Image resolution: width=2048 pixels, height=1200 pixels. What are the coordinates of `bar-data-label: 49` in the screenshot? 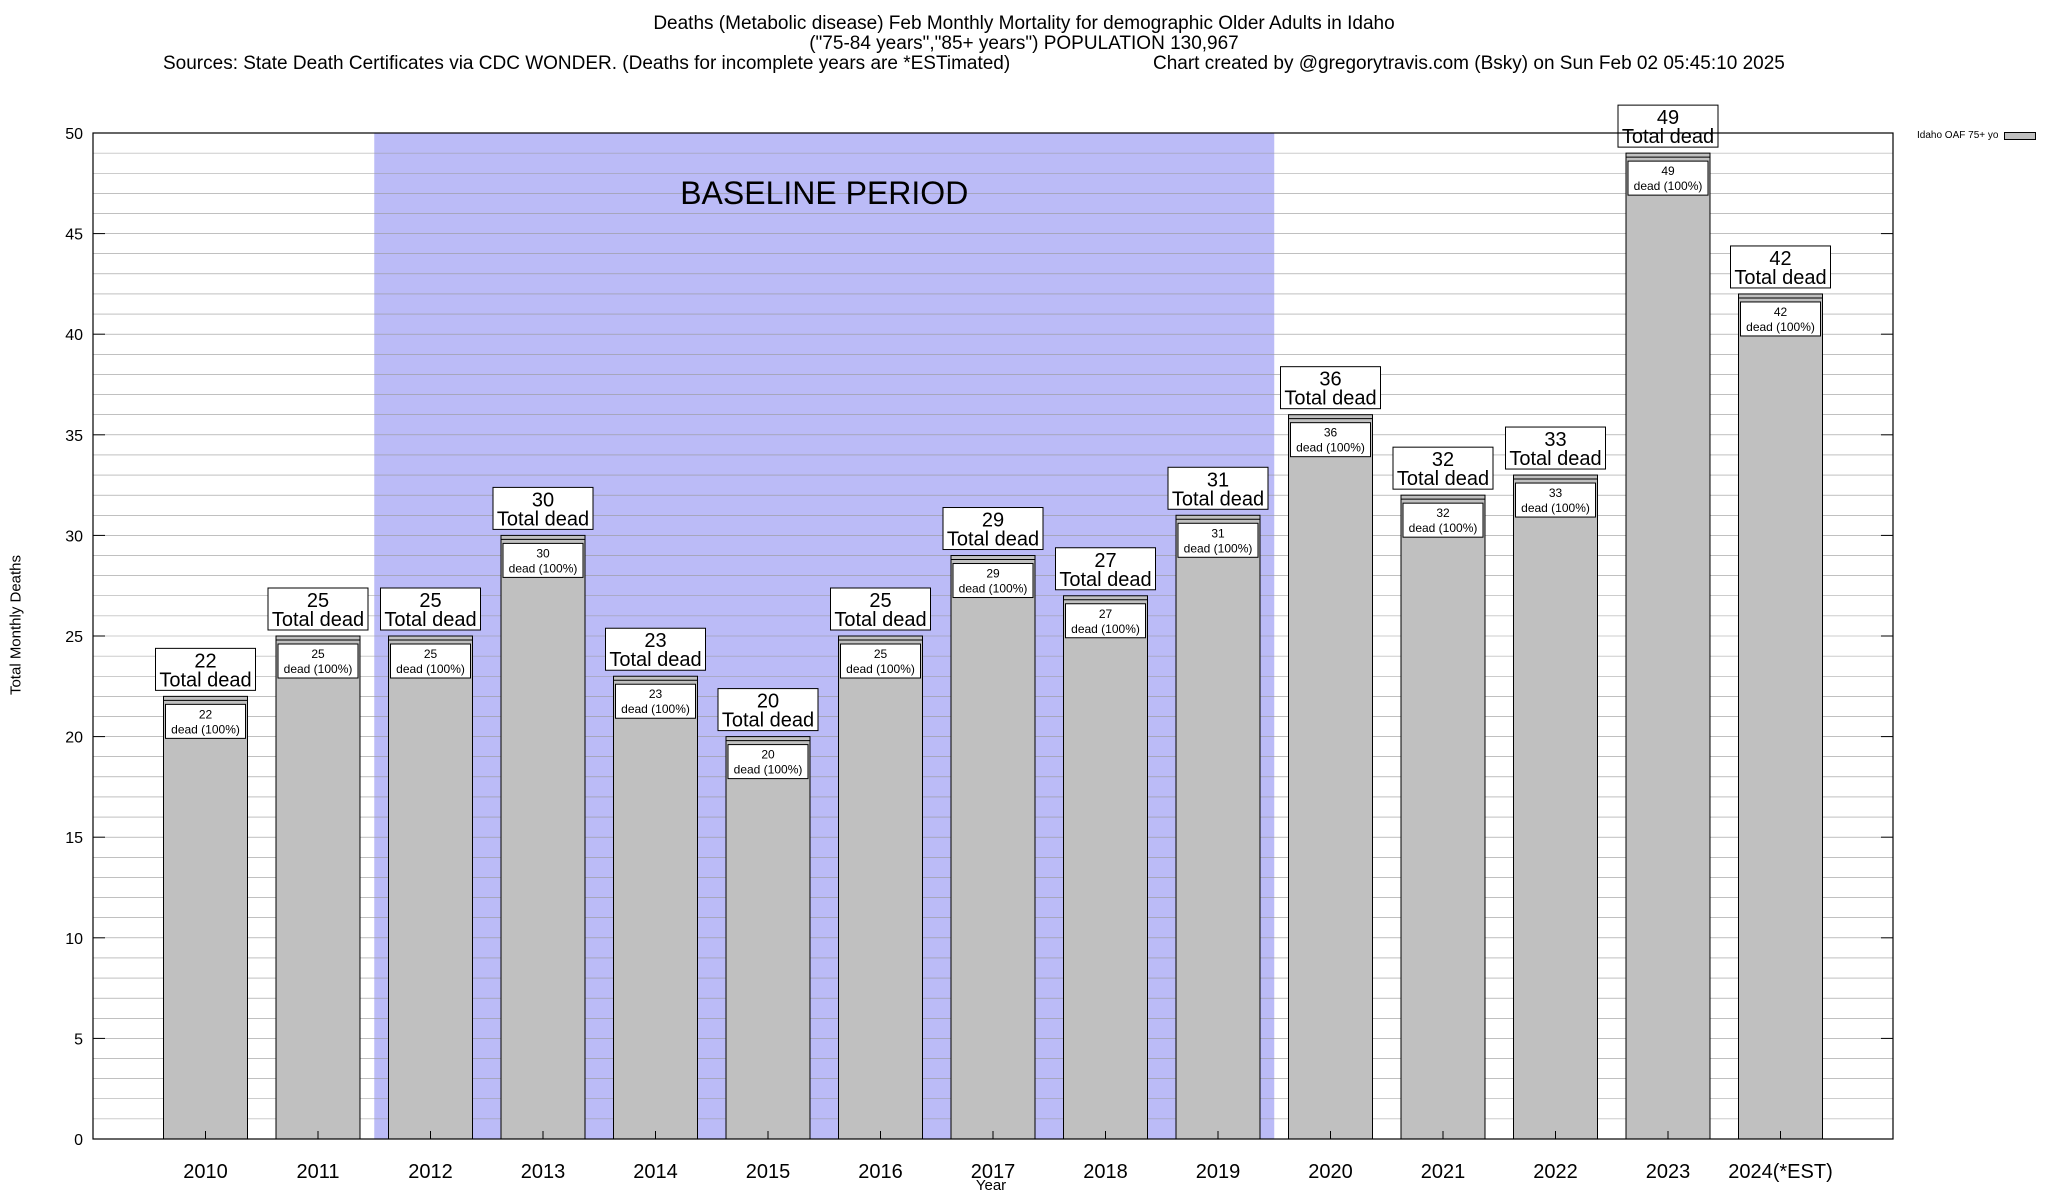 It's located at (1668, 118).